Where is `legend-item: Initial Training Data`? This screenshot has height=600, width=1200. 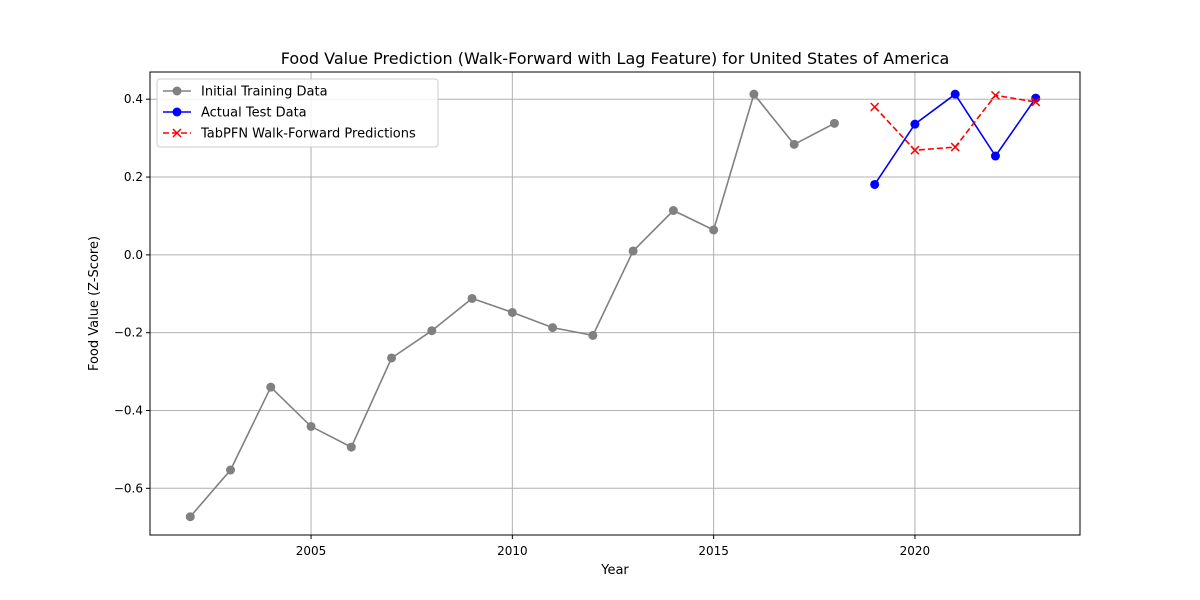 legend-item: Initial Training Data is located at coordinates (245, 92).